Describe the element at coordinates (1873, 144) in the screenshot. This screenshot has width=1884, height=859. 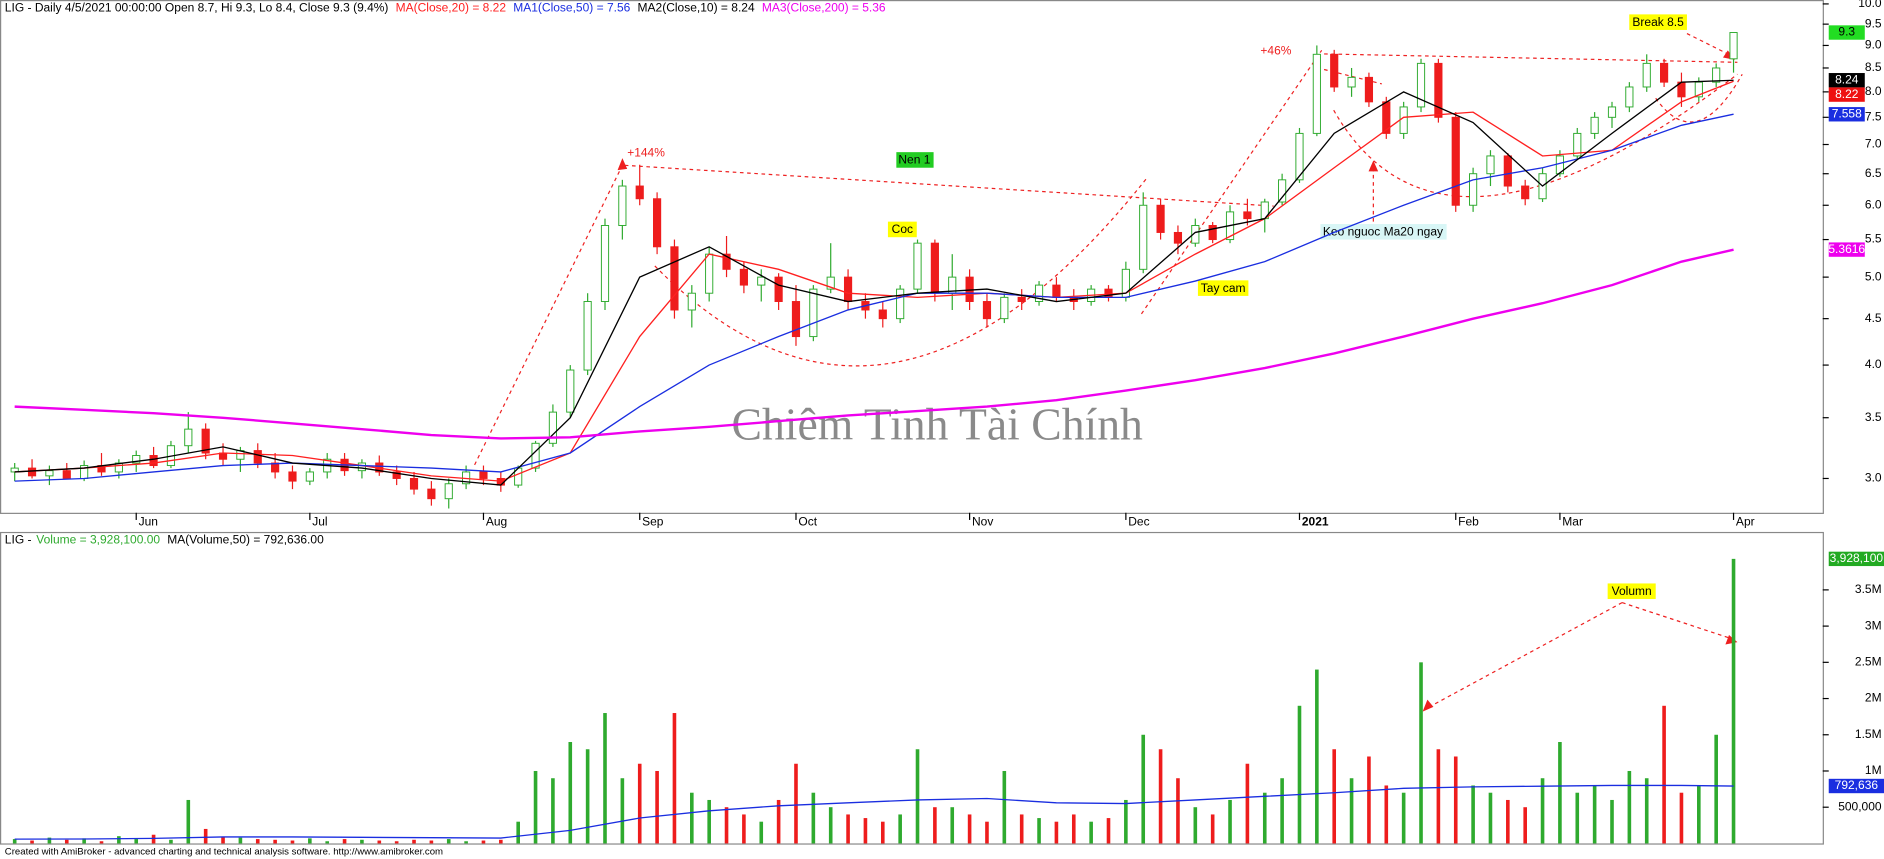
I see `y-tick-label: 7.0` at that location.